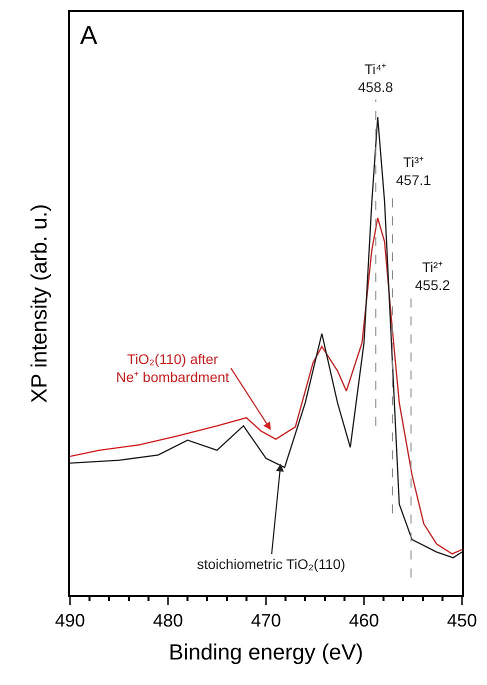 This screenshot has width=487, height=685. Describe the element at coordinates (89, 35) in the screenshot. I see `text: A` at that location.